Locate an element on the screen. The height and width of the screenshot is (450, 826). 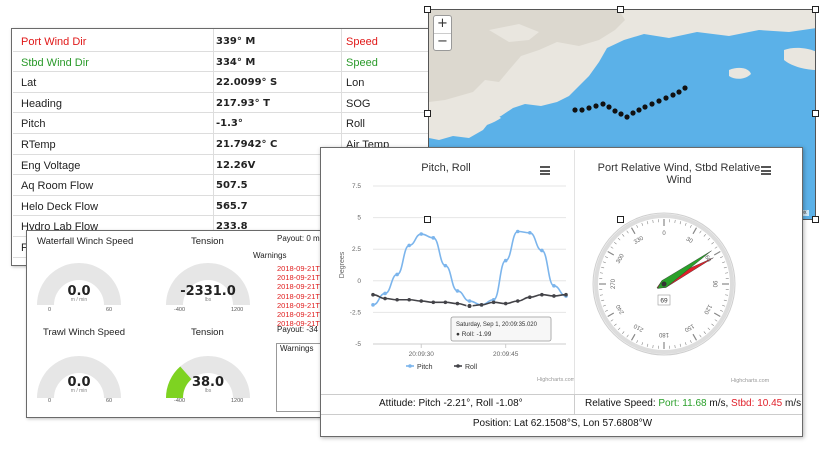
row-divider is located at coordinates (574, 404).